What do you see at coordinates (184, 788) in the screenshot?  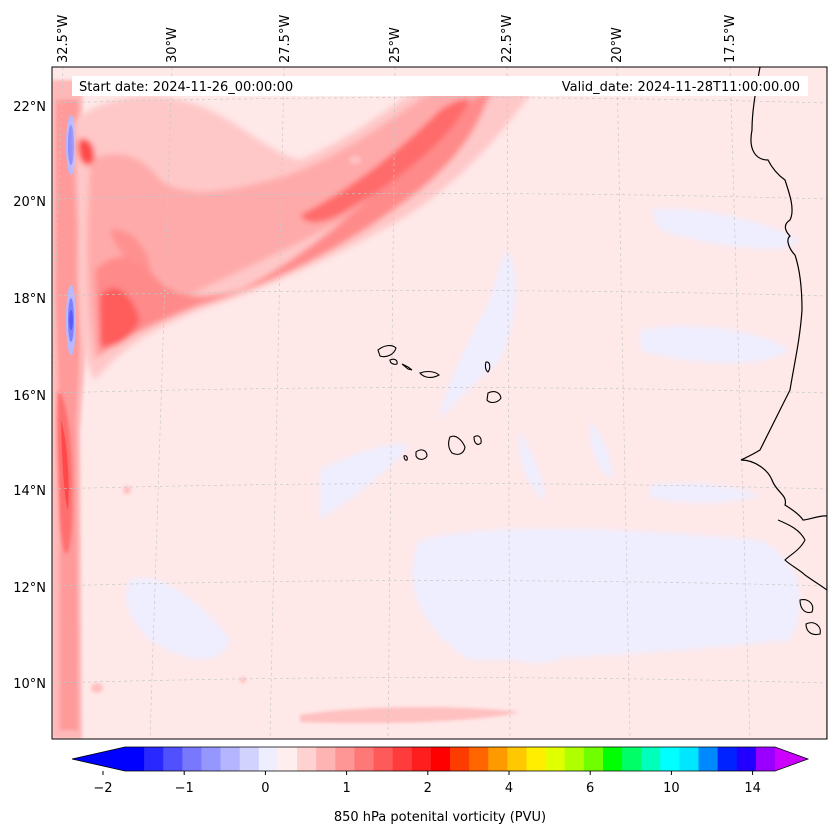 I see `colorbar-tick-label: −1` at bounding box center [184, 788].